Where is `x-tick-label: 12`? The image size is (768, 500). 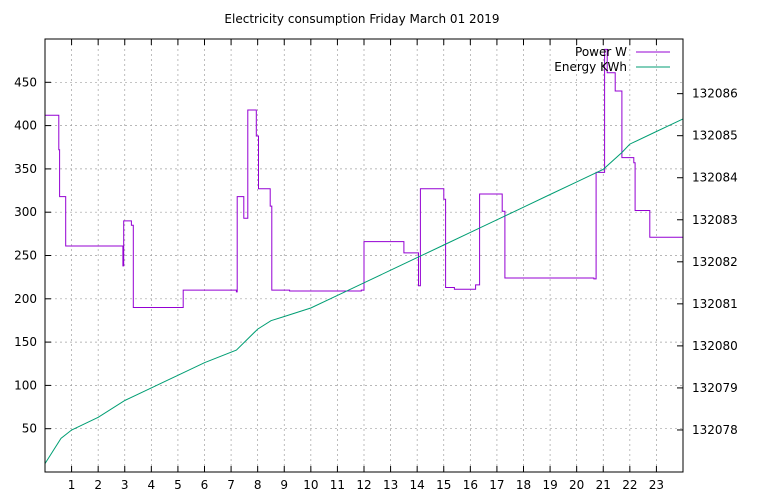
x-tick-label: 12 is located at coordinates (363, 485).